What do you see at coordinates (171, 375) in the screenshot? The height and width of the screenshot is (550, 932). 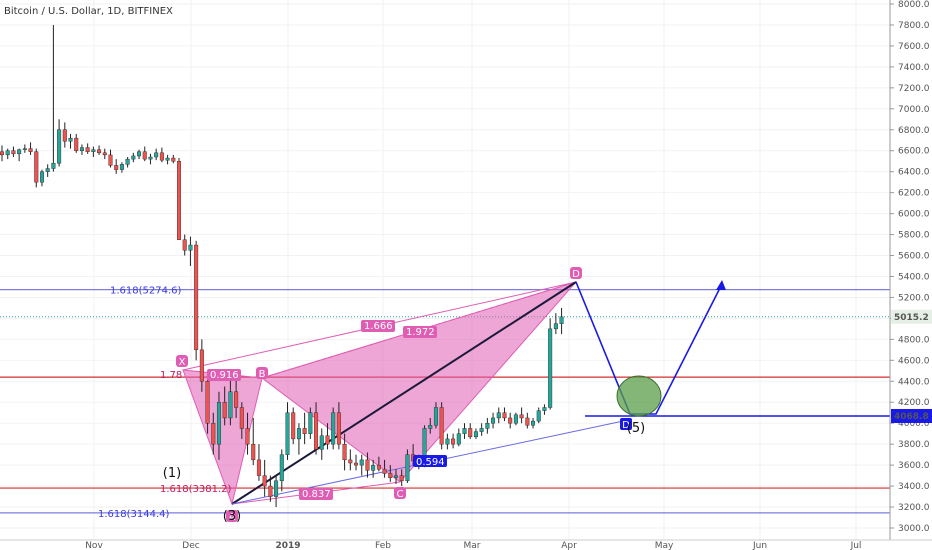 I see `ratio-label: 1.78` at bounding box center [171, 375].